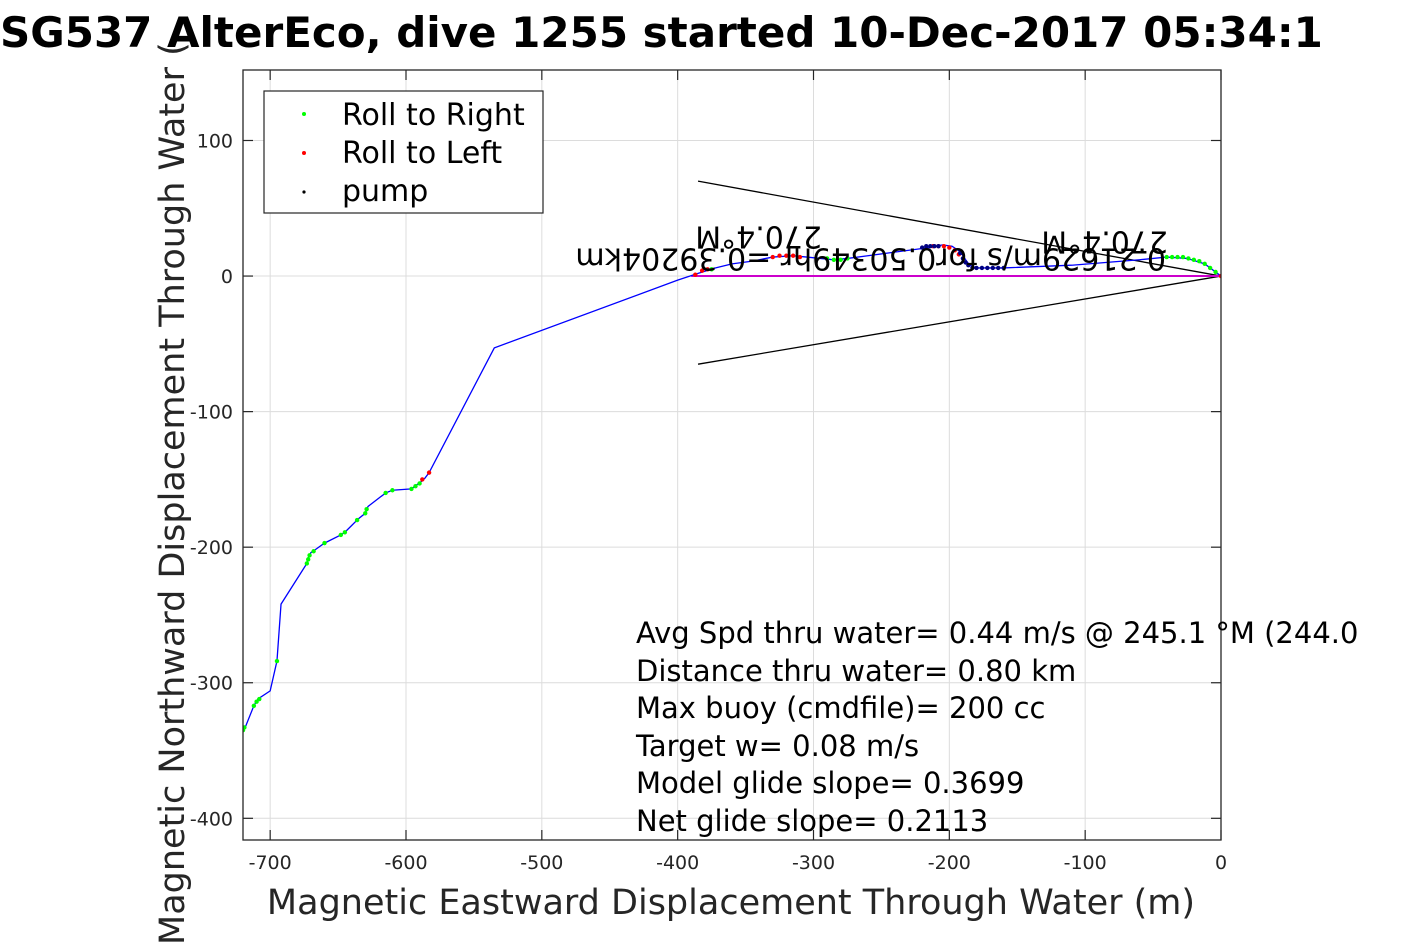  I want to click on legend-box, so click(403, 152).